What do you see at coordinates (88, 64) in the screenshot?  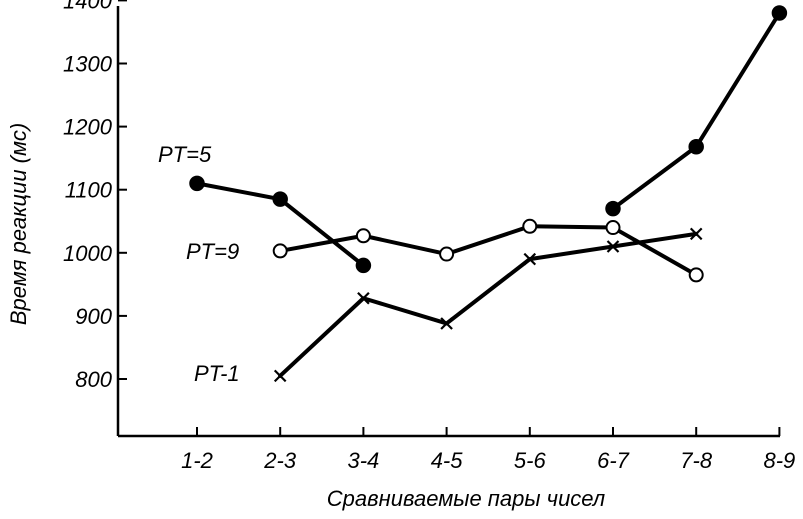 I see `y-tick-label: 1300` at bounding box center [88, 64].